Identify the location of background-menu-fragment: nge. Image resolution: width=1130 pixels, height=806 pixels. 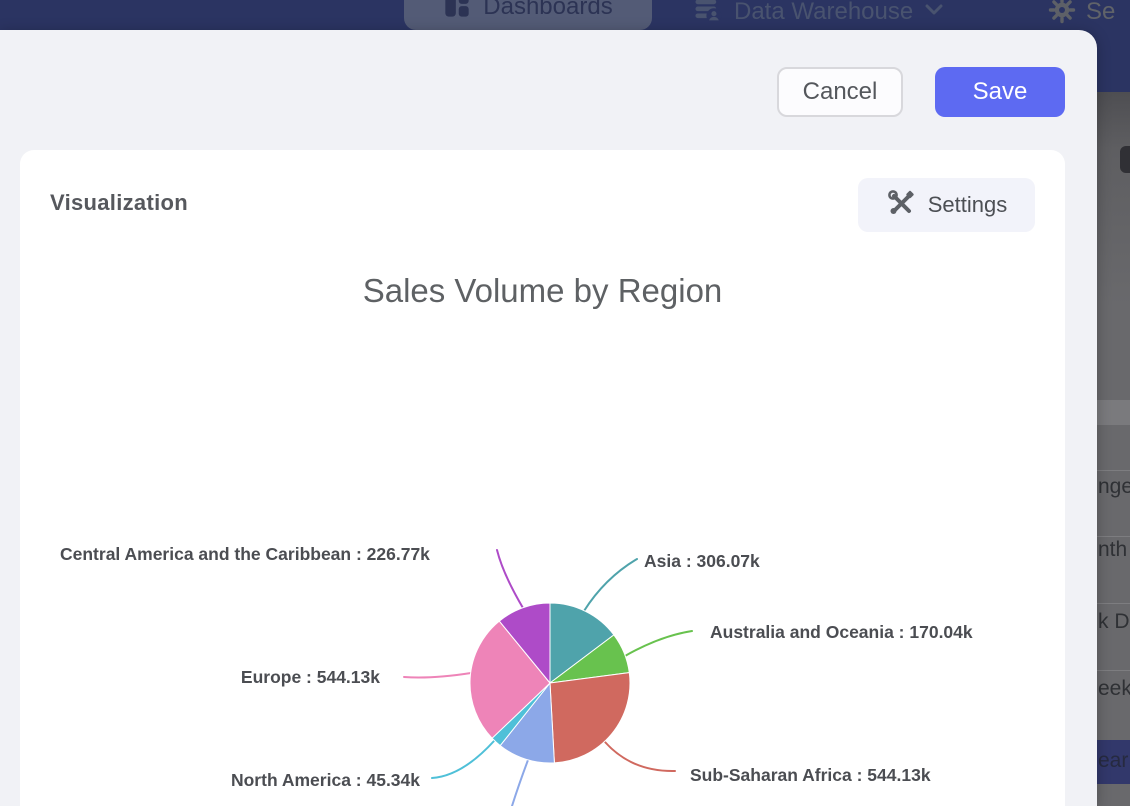
(1114, 486).